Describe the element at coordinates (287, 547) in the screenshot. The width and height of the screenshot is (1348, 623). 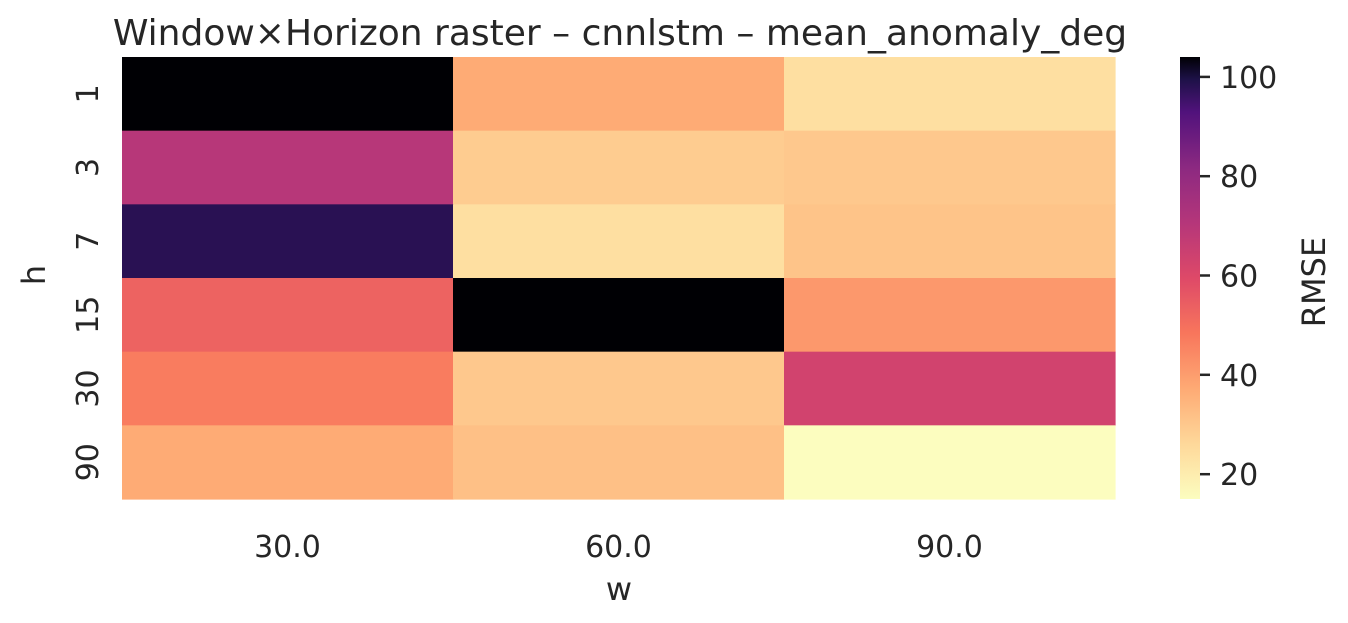
I see `x-tick-label: 30.0` at that location.